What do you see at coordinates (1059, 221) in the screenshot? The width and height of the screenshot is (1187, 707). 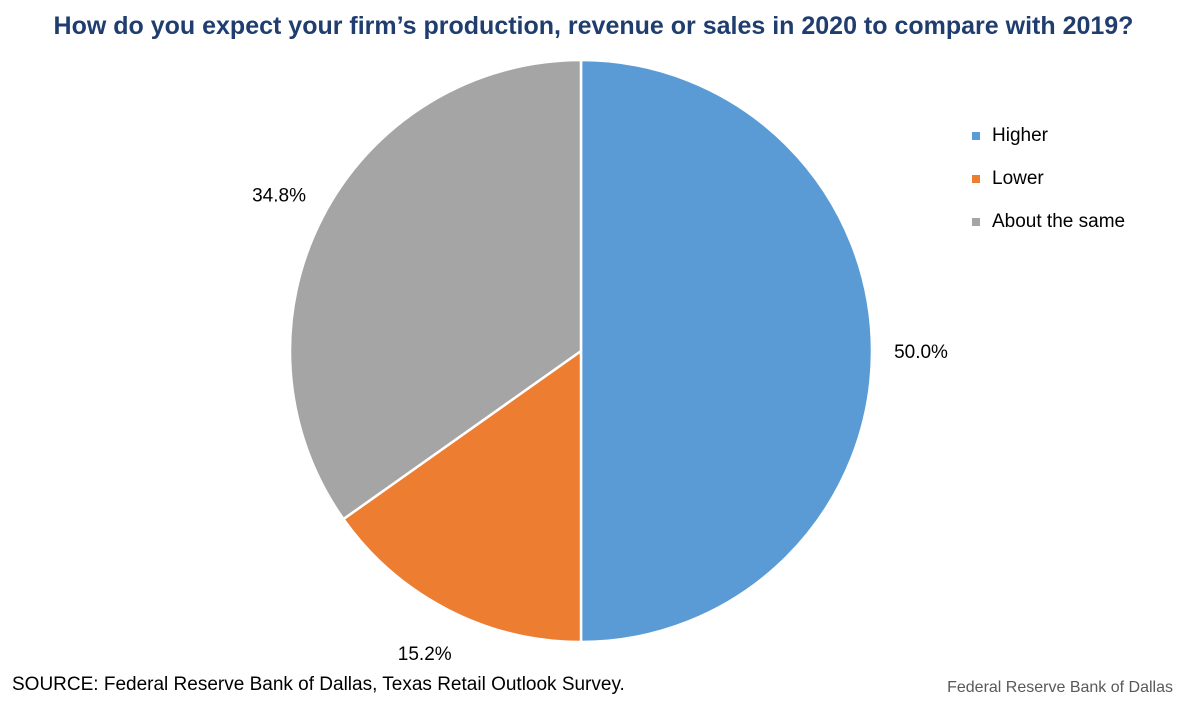 I see `legend-label: About the same` at bounding box center [1059, 221].